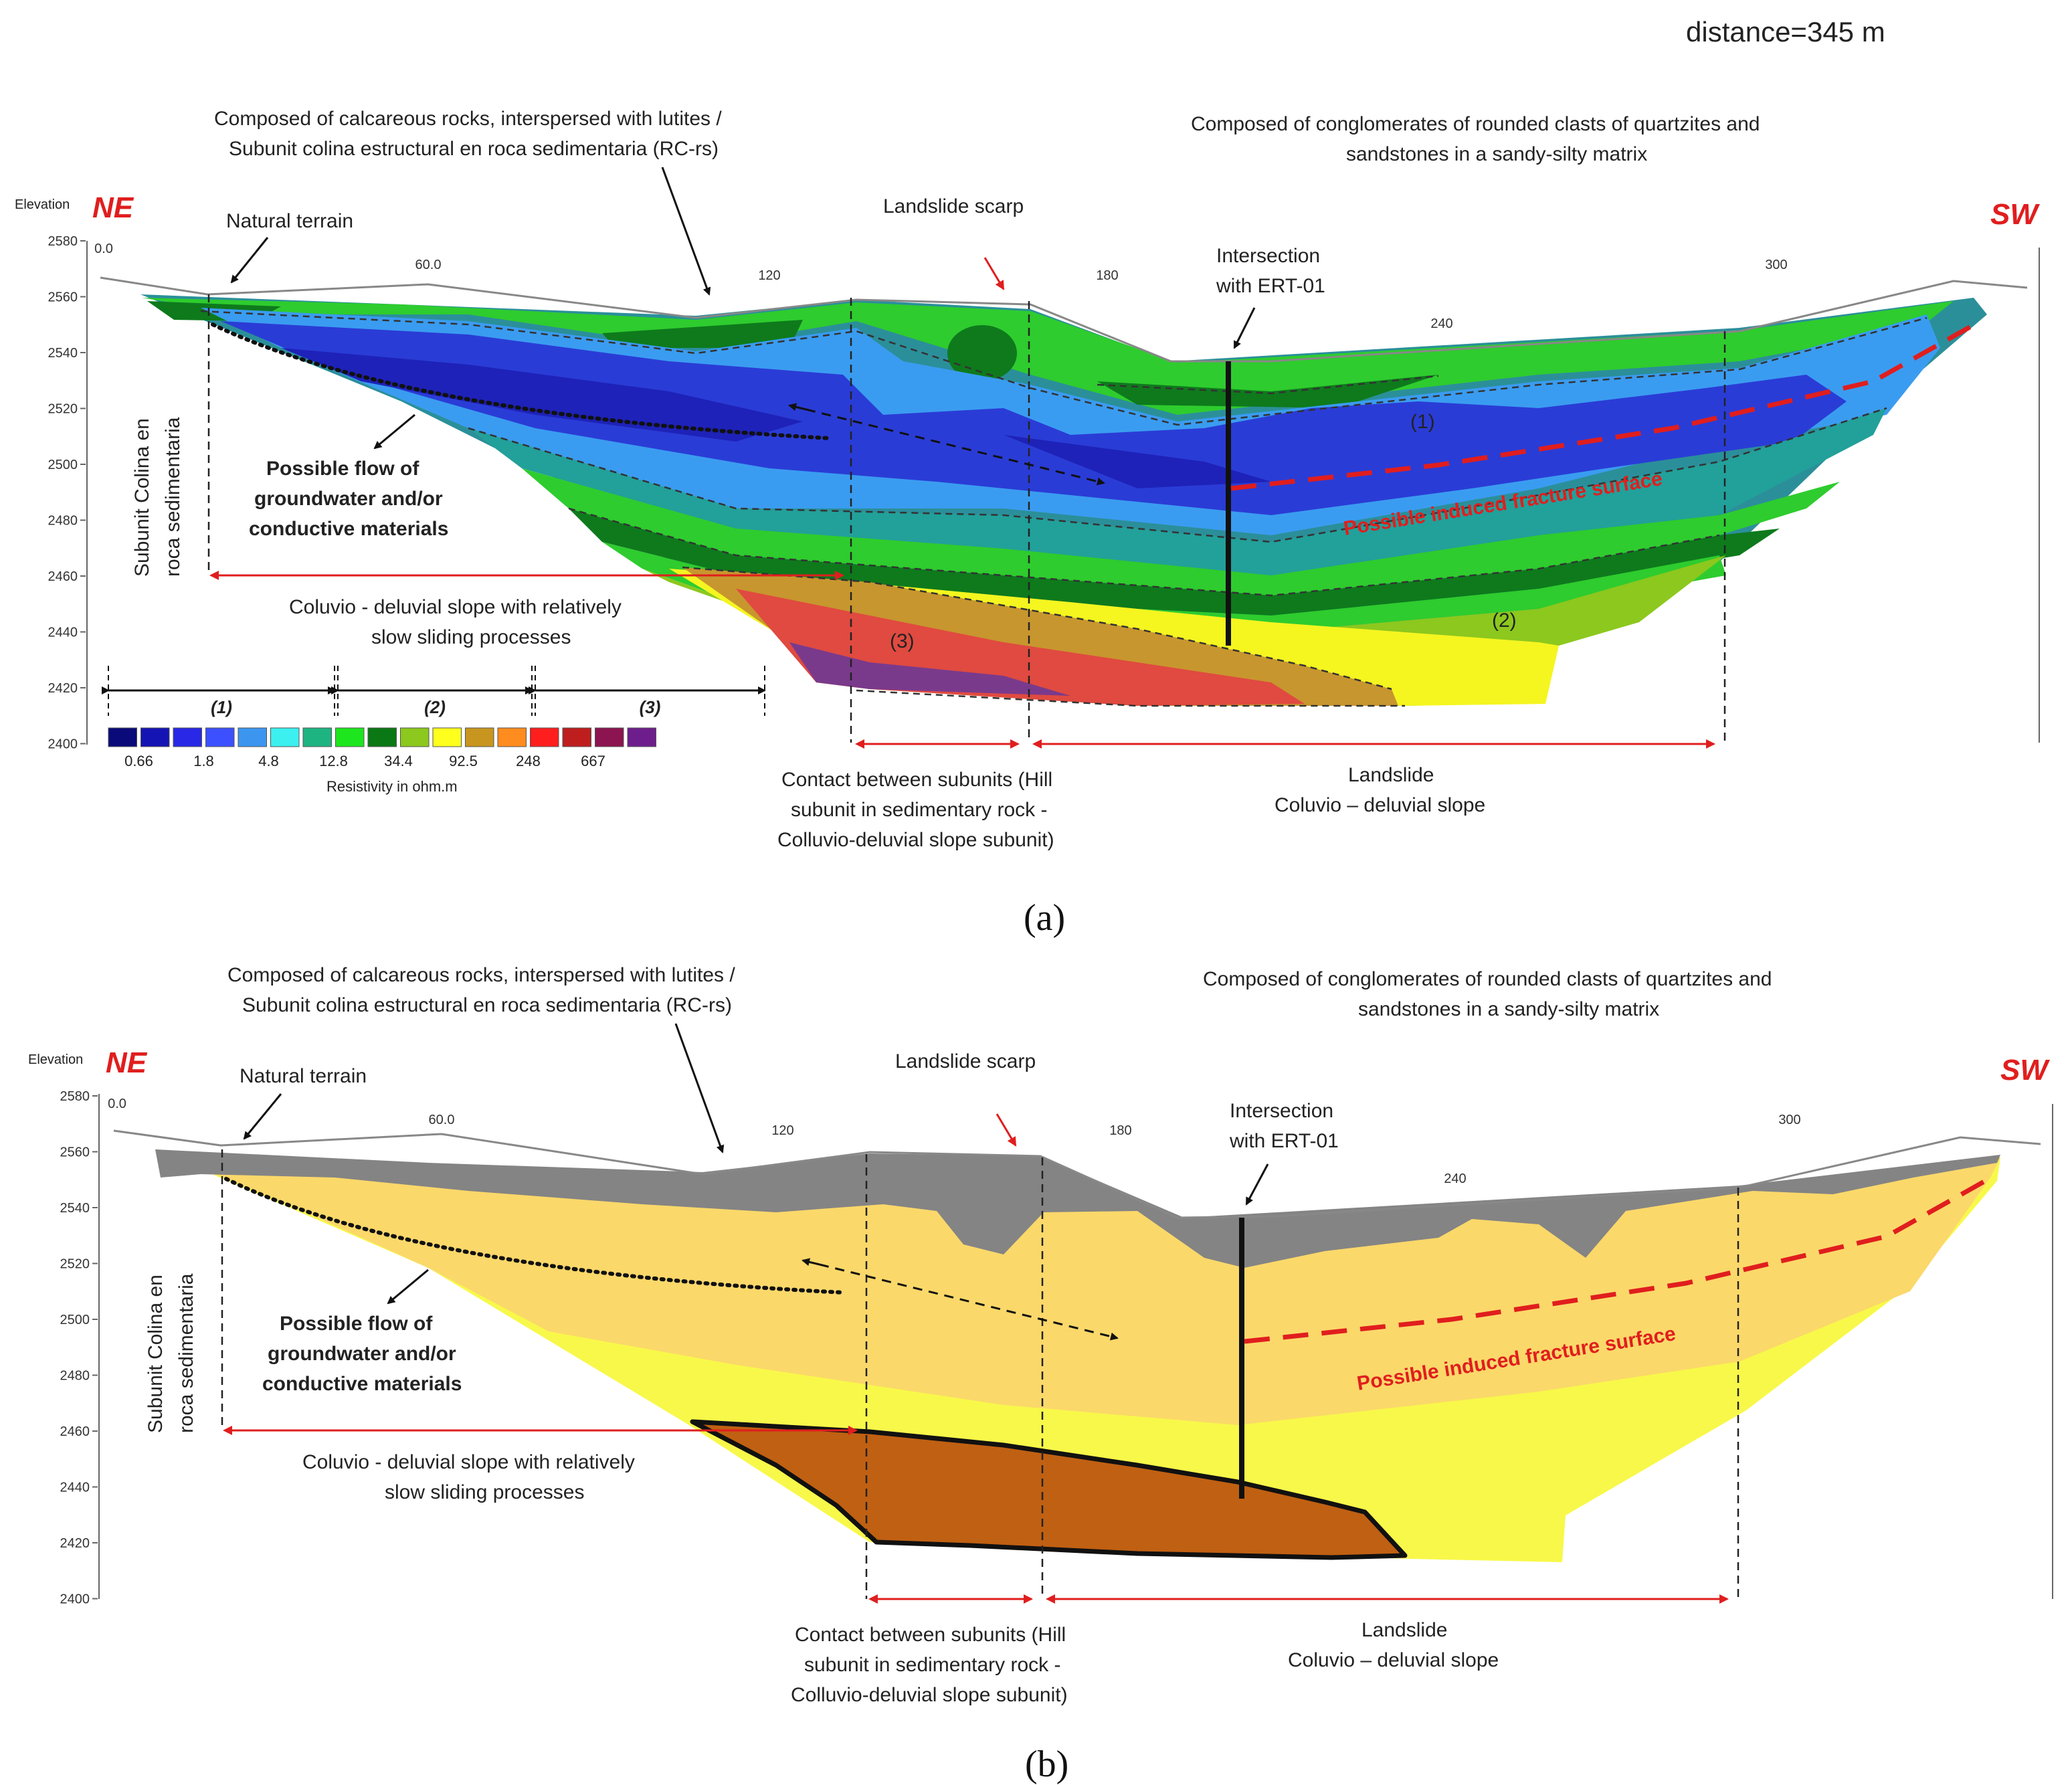  I want to click on contact-line1-a: Contact between subunits (Hill, so click(916, 780).